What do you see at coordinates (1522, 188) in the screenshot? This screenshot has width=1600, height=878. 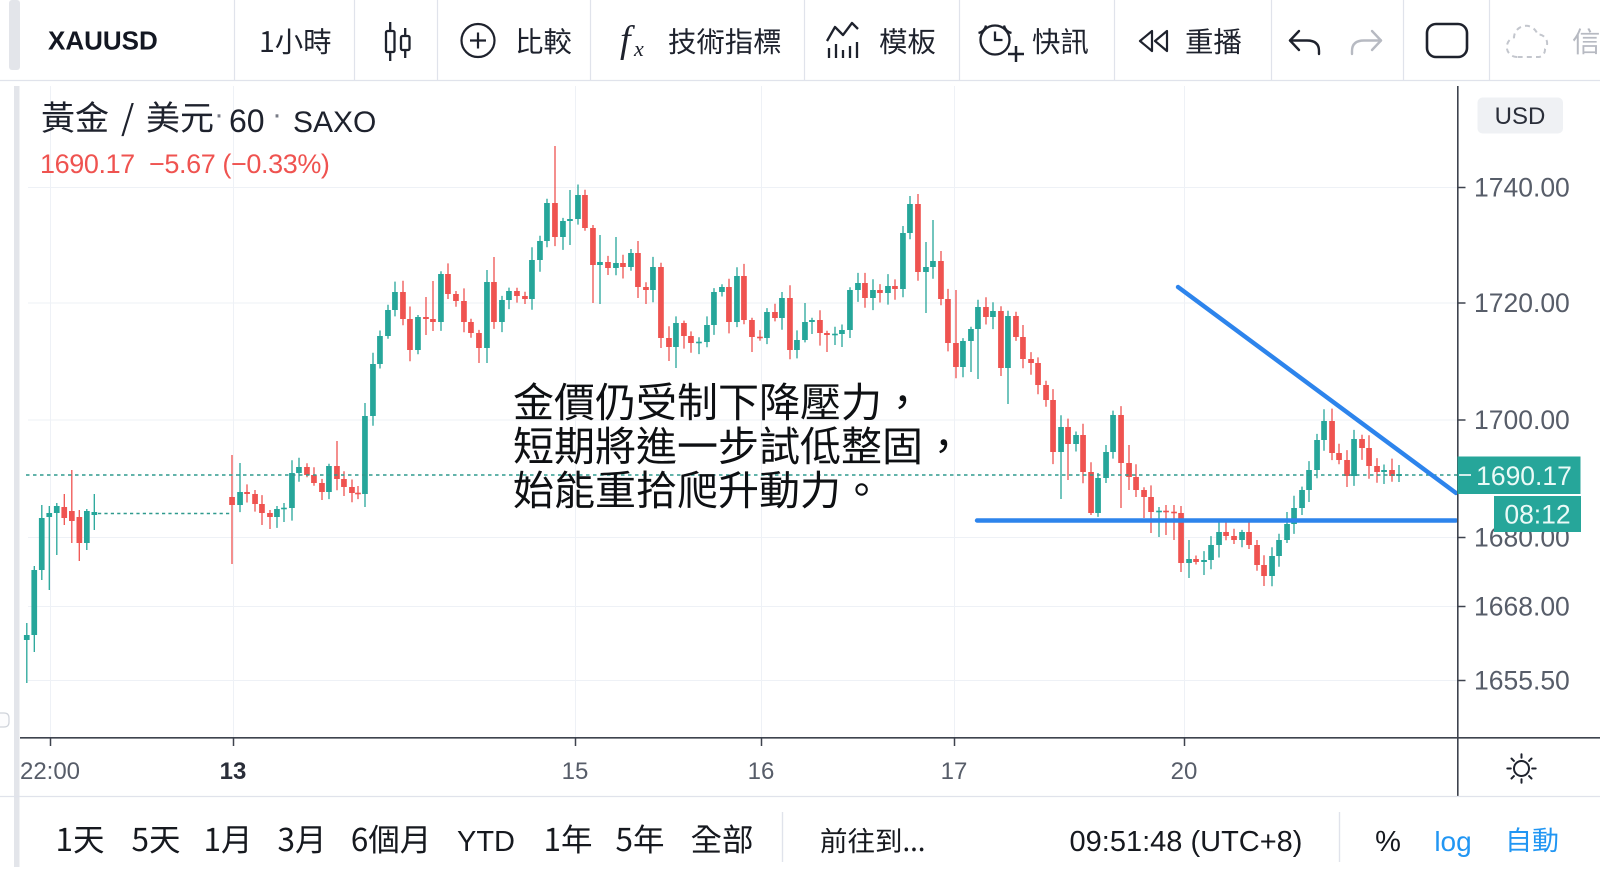 I see `svg-text: 1740.00` at bounding box center [1522, 188].